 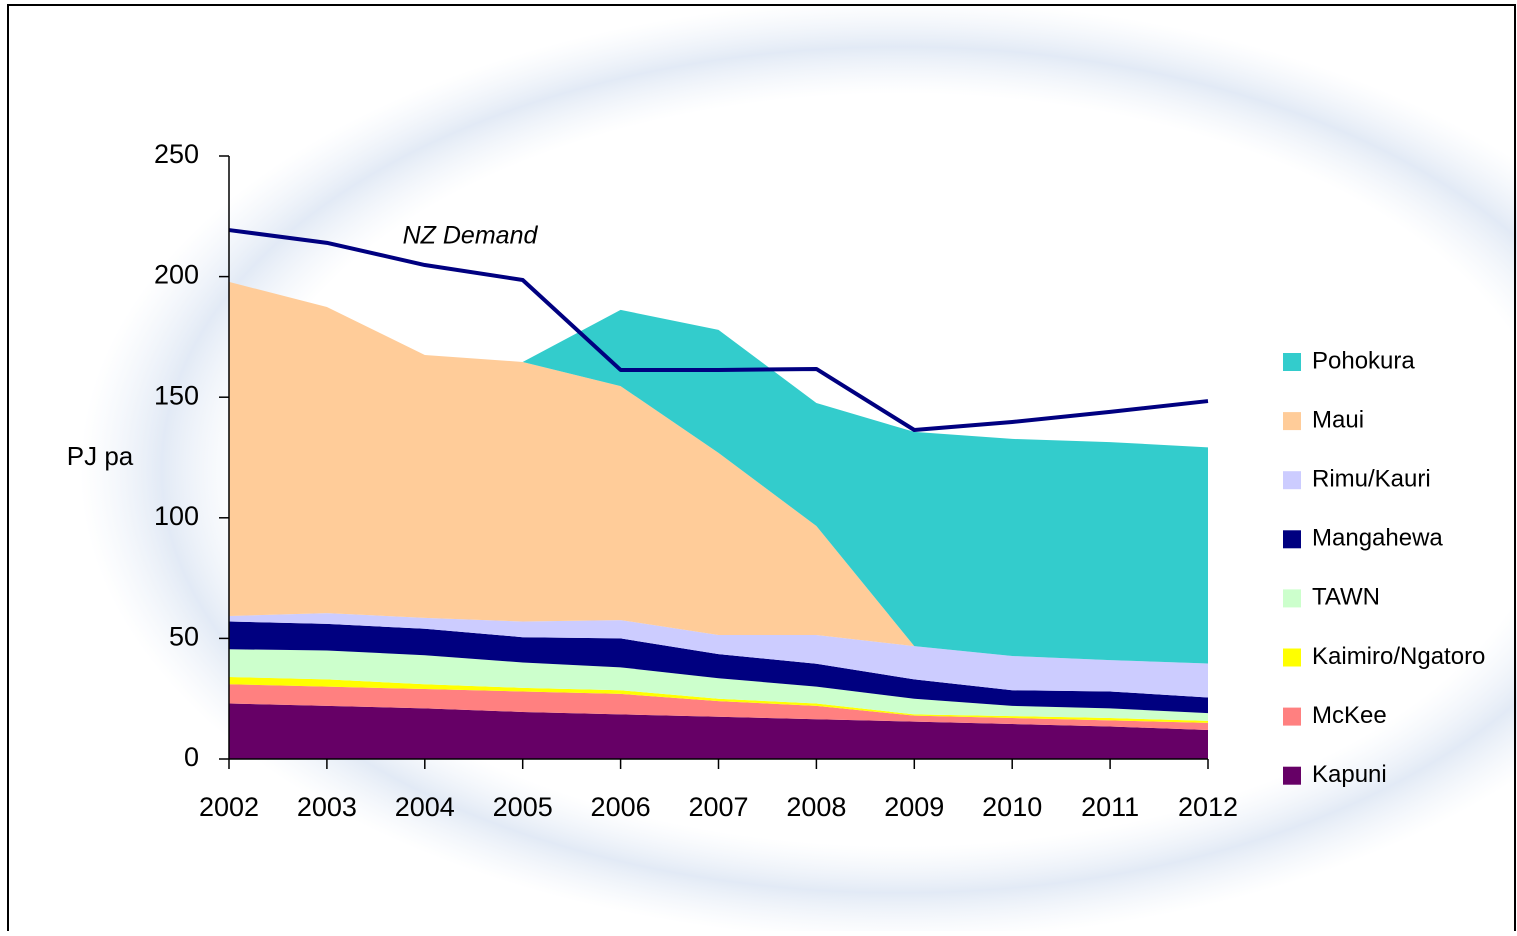 I want to click on y-tick-label: 150, so click(x=176, y=395).